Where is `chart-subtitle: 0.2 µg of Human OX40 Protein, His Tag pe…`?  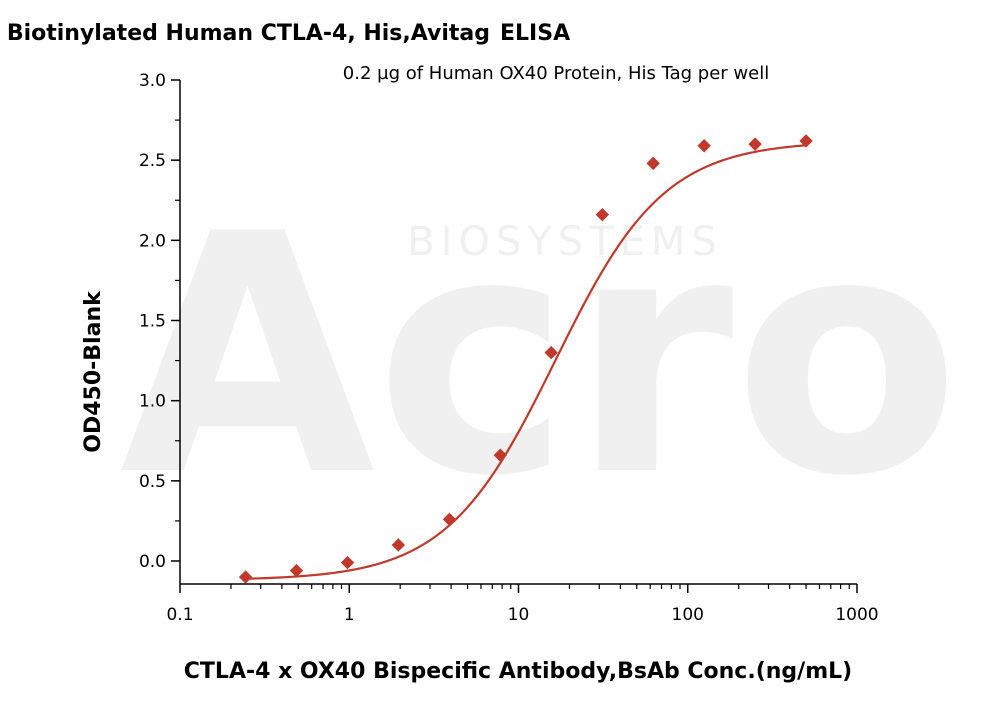 chart-subtitle: 0.2 µg of Human OX40 Protein, His Tag pe… is located at coordinates (556, 73).